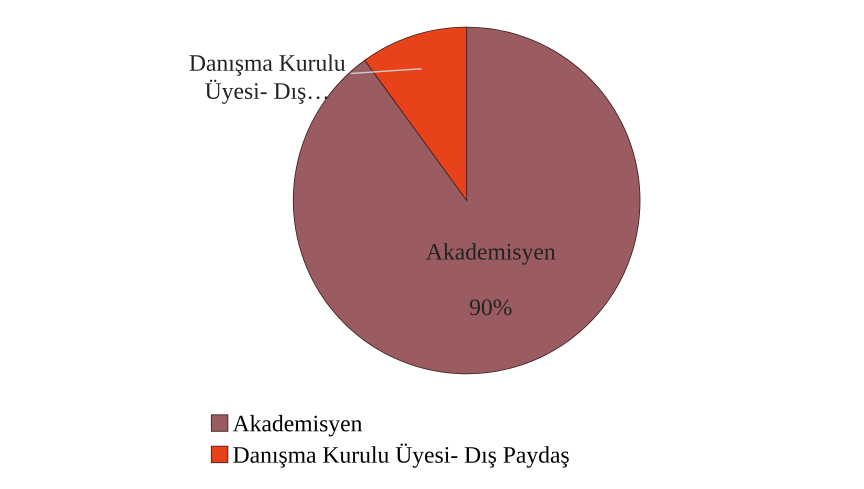  Describe the element at coordinates (297, 425) in the screenshot. I see `legend-label: Akademisyen` at that location.